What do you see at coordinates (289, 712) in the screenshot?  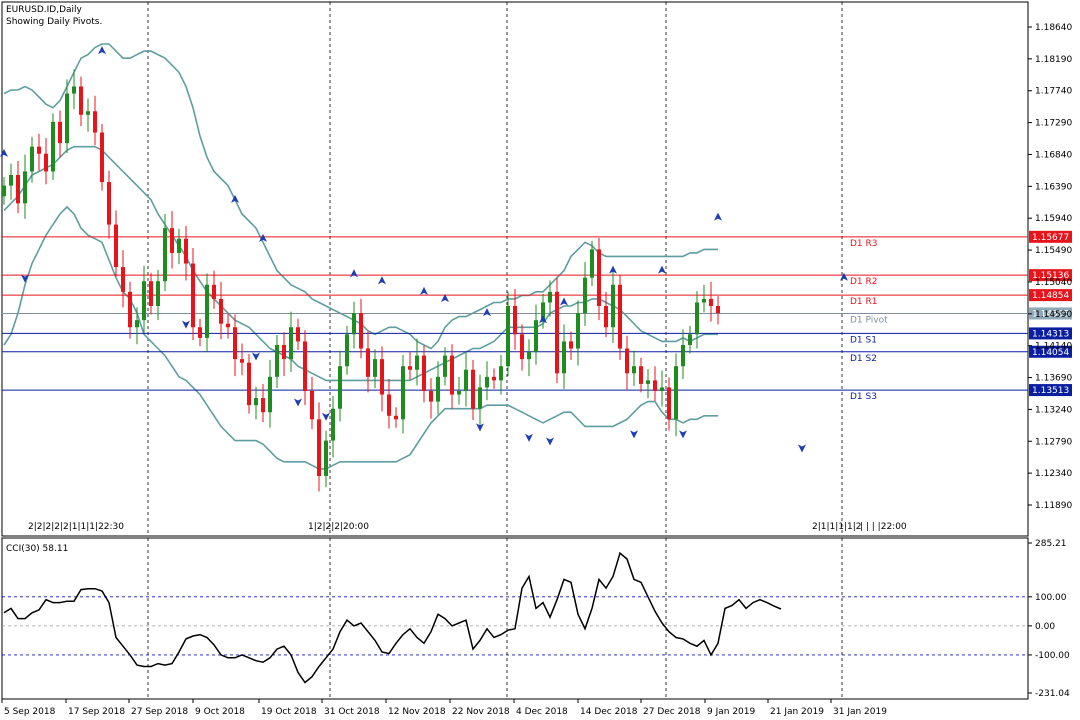 I see `time-tick-label: 19 Oct 2018` at bounding box center [289, 712].